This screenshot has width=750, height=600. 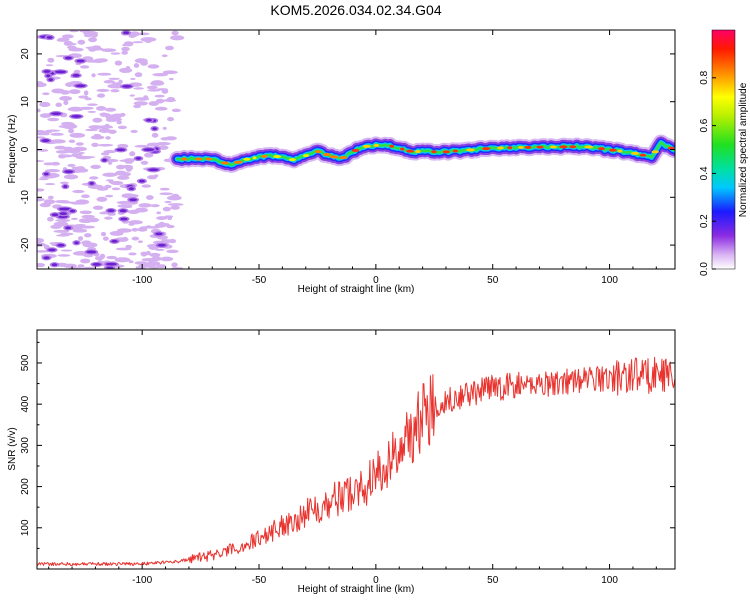 What do you see at coordinates (25, 403) in the screenshot?
I see `snr-ytick-label: 400` at bounding box center [25, 403].